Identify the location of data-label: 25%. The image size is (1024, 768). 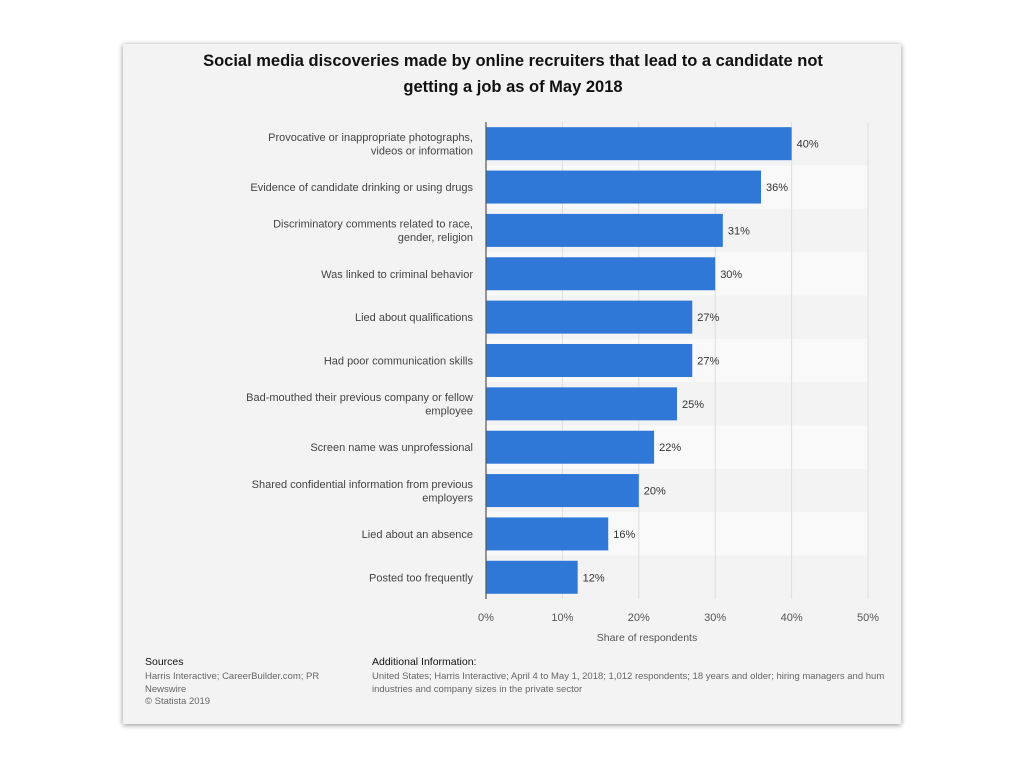
(693, 405).